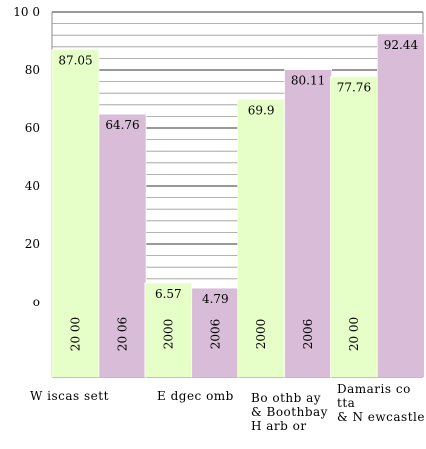 This screenshot has height=449, width=426. Describe the element at coordinates (32, 244) in the screenshot. I see `y-tick-label: 20` at that location.